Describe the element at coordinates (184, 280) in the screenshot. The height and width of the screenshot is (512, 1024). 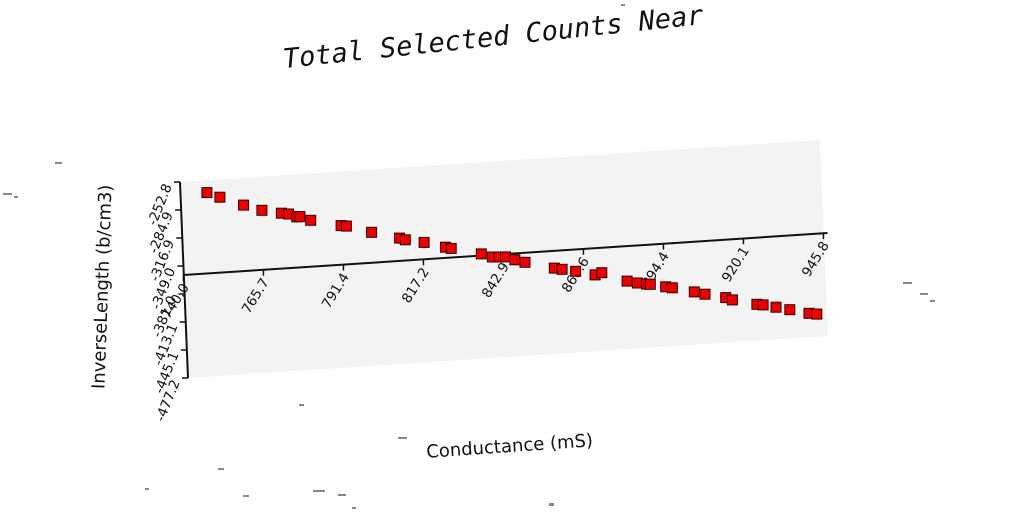
I see `y-axis-line` at that location.